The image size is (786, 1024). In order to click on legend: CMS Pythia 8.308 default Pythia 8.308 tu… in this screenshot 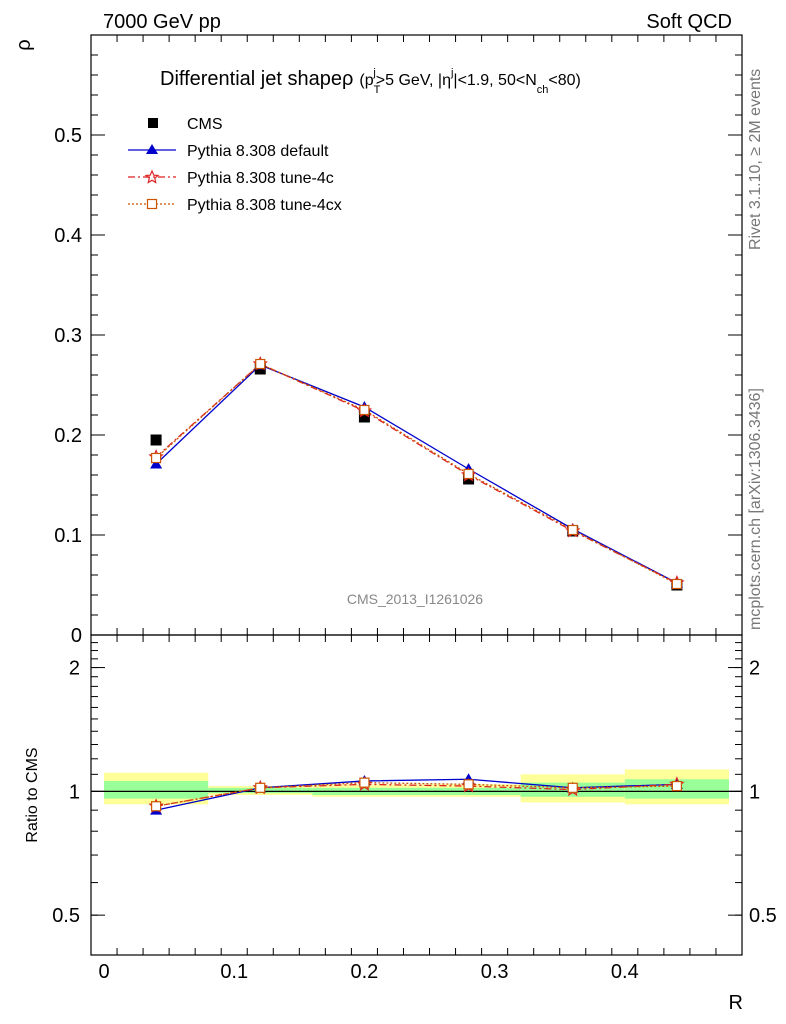, I will do `click(235, 165)`.